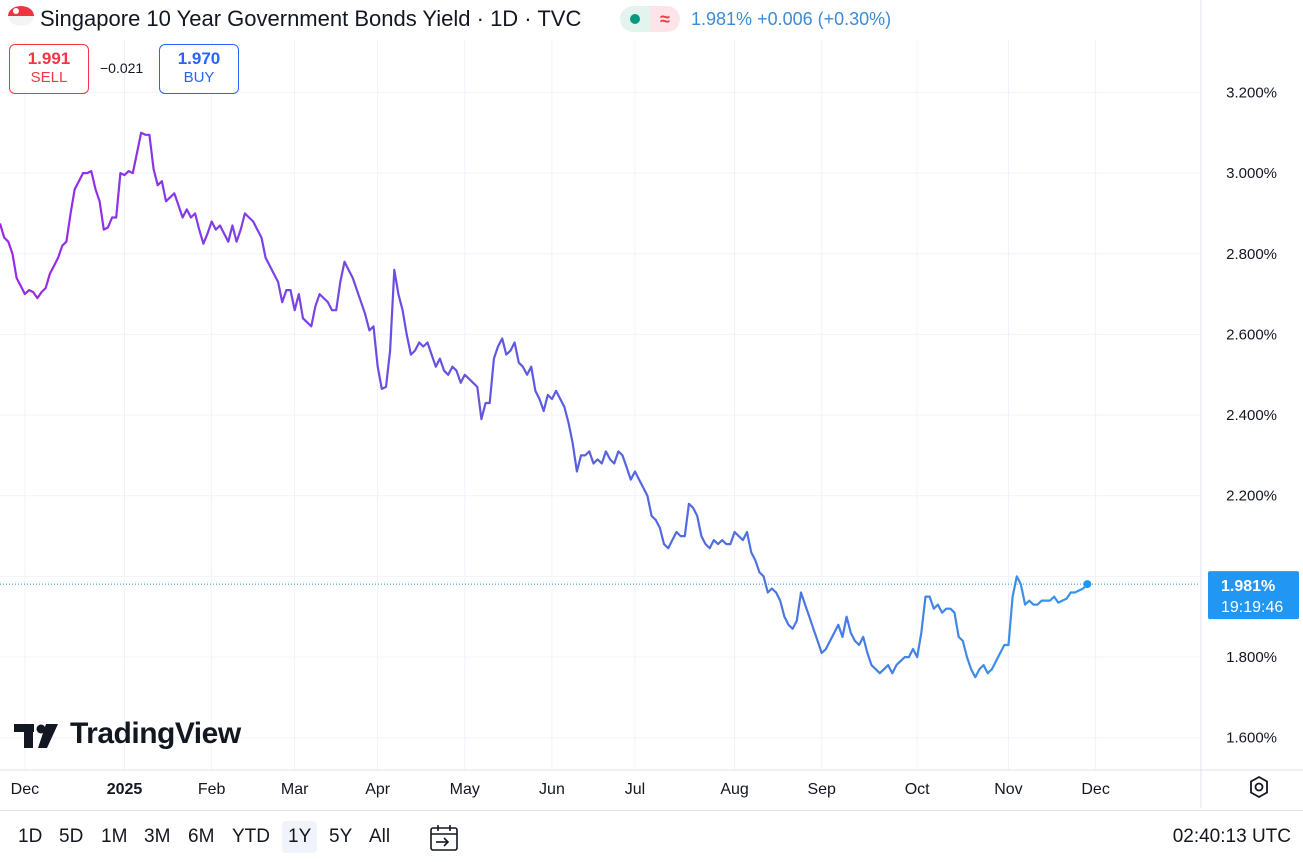 The height and width of the screenshot is (862, 1303). What do you see at coordinates (552, 789) in the screenshot?
I see `x-tick-label: Jun` at bounding box center [552, 789].